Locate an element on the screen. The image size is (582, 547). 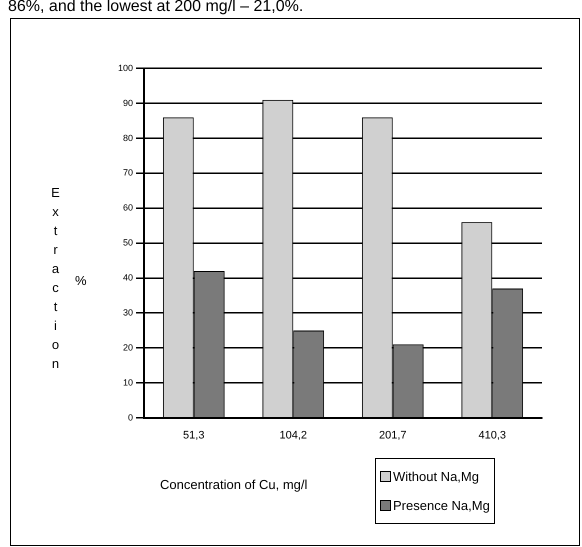
y-tick-label: 90 is located at coordinates (128, 103).